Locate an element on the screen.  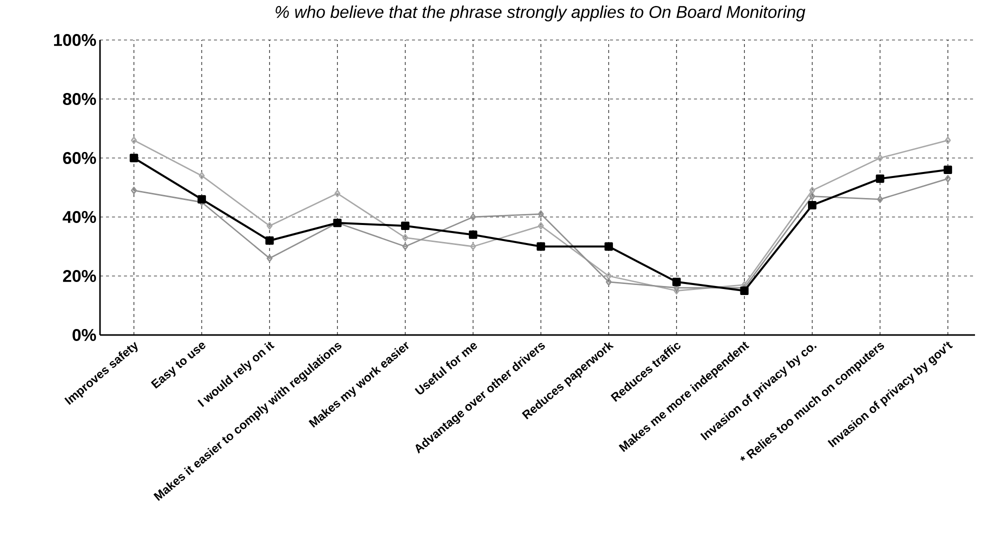
y-tick-label: 80% is located at coordinates (79, 99).